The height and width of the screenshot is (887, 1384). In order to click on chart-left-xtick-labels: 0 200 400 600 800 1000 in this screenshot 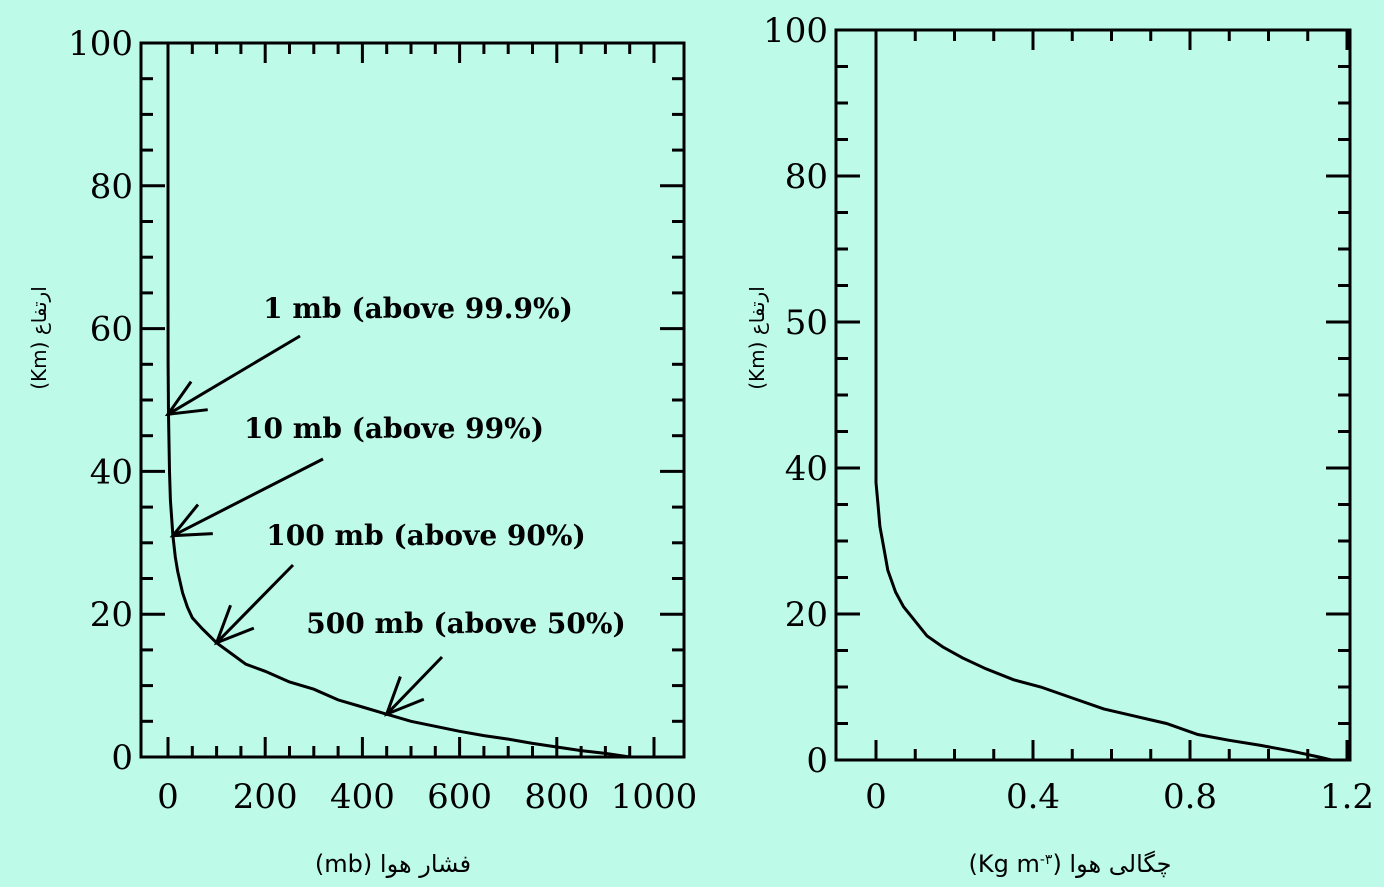, I will do `click(427, 797)`.